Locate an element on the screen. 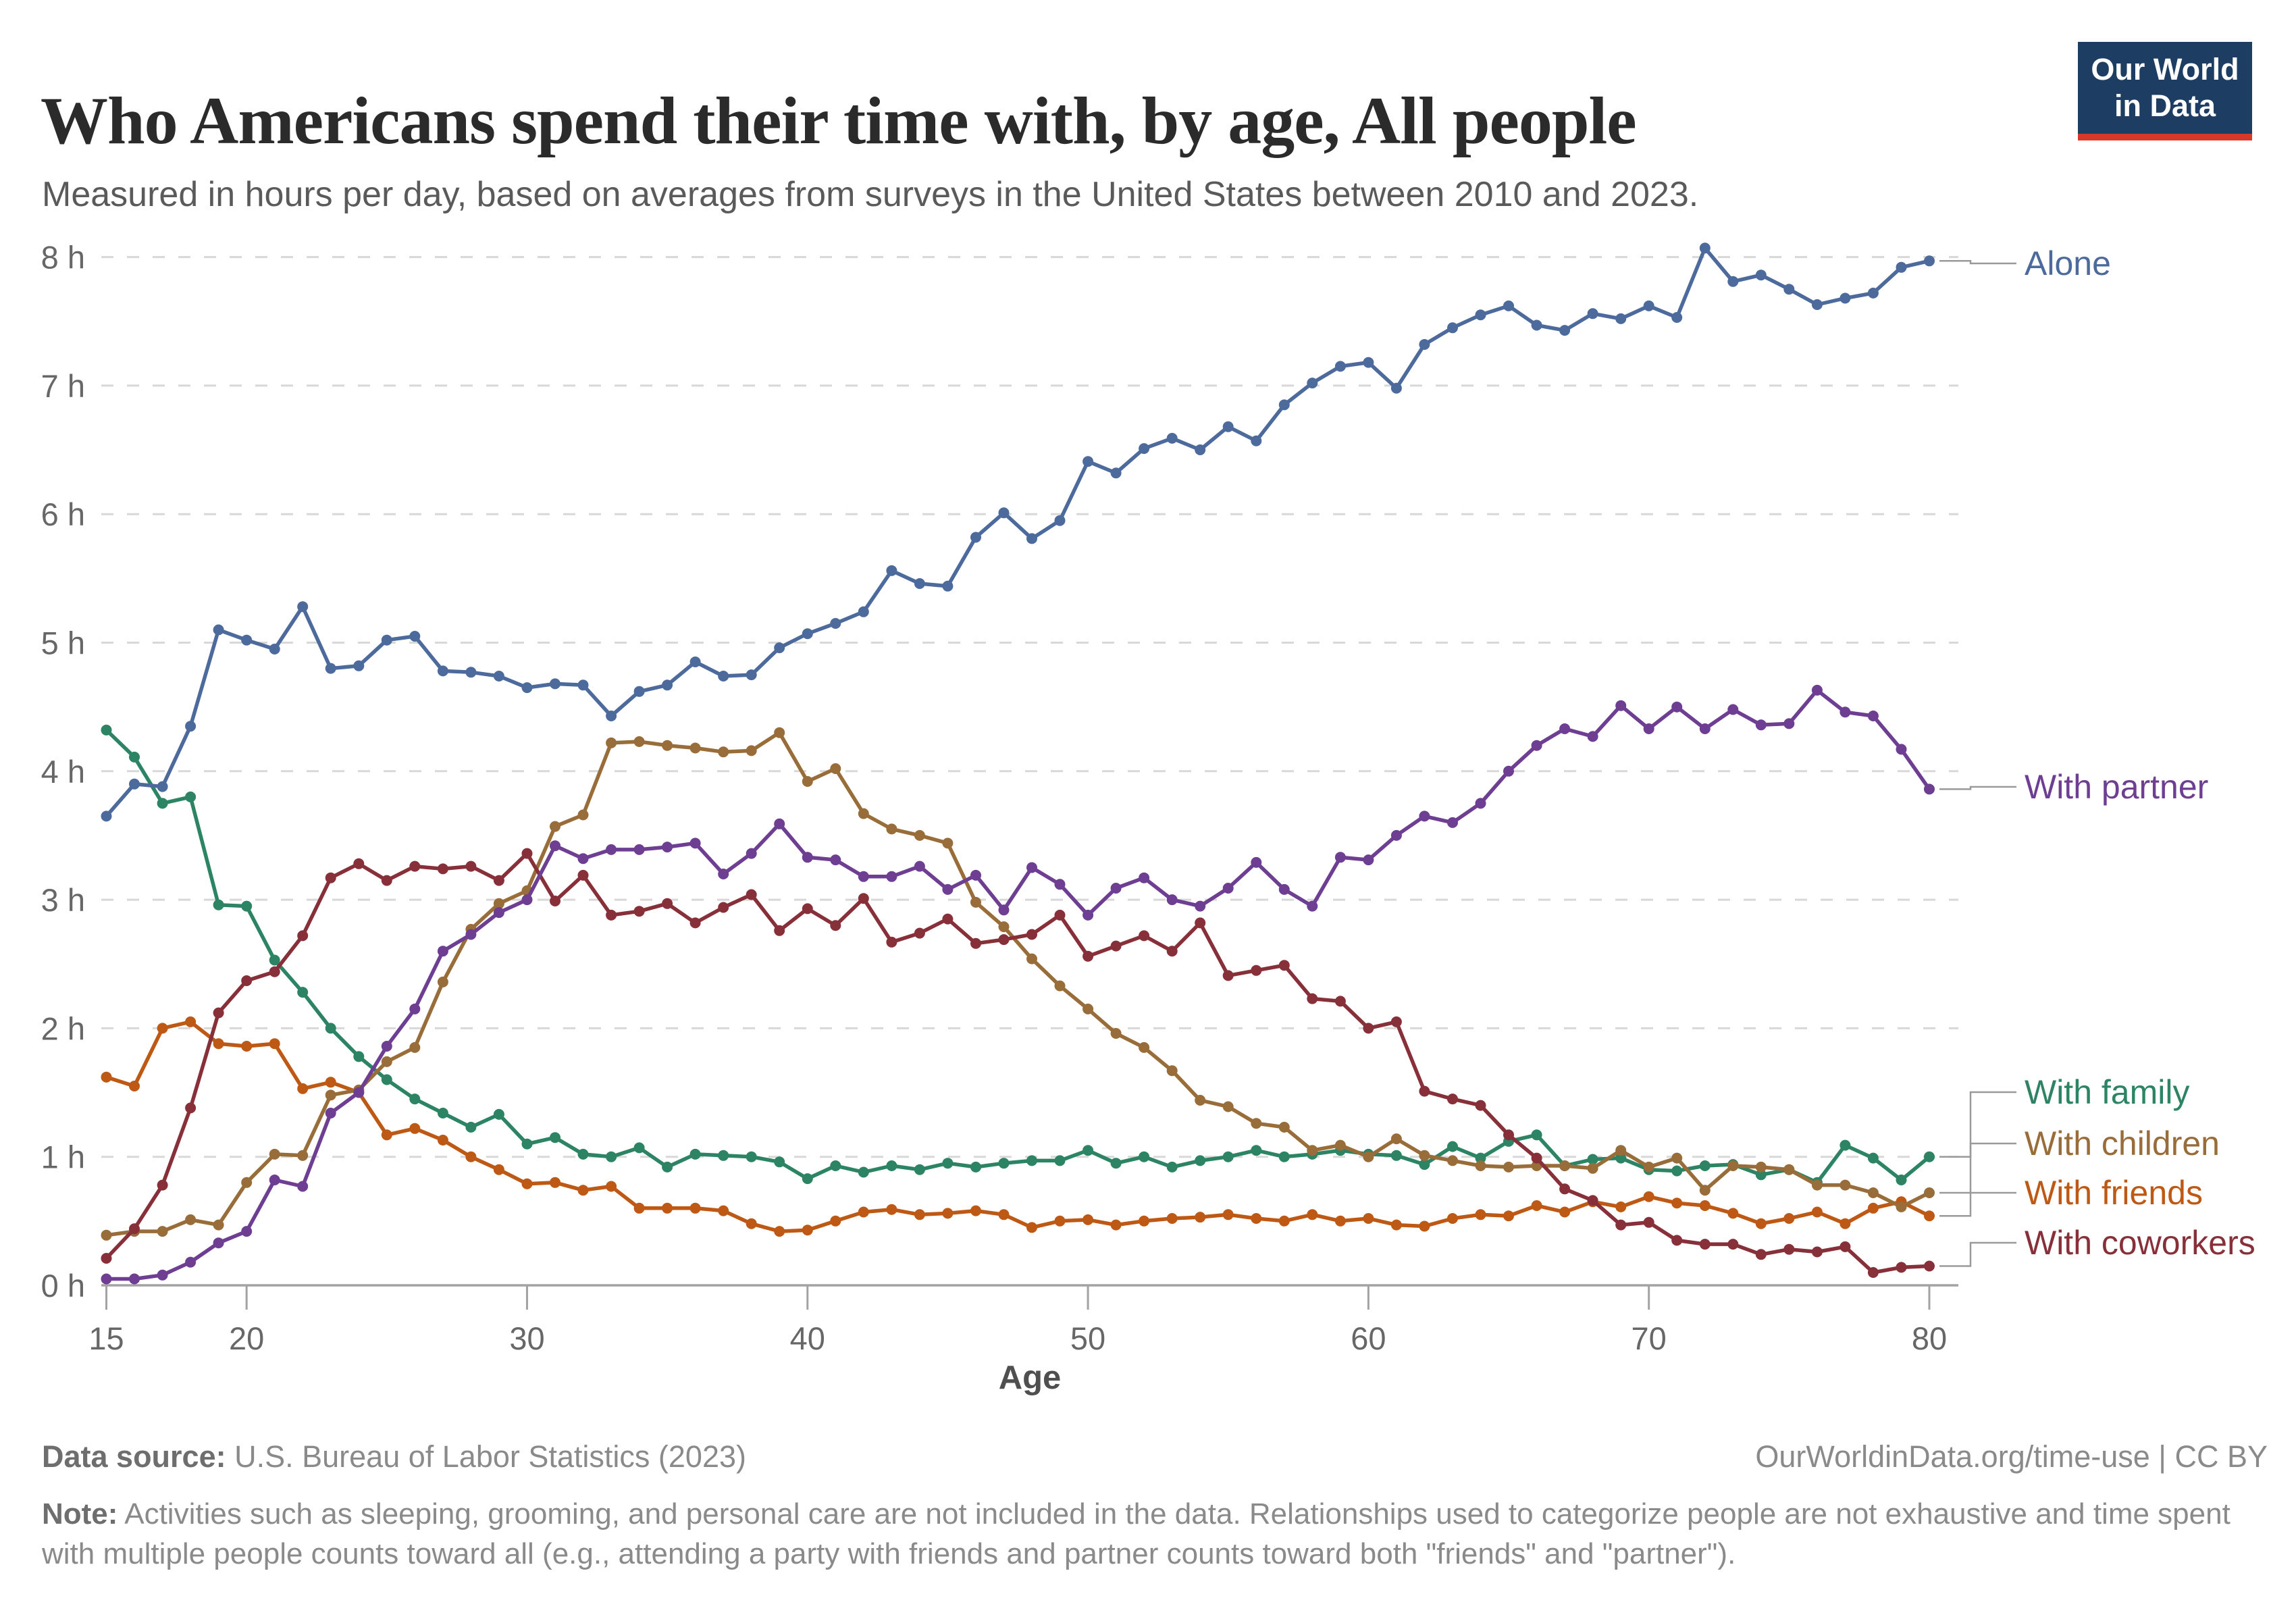  label-connector-alone is located at coordinates (1977, 262).